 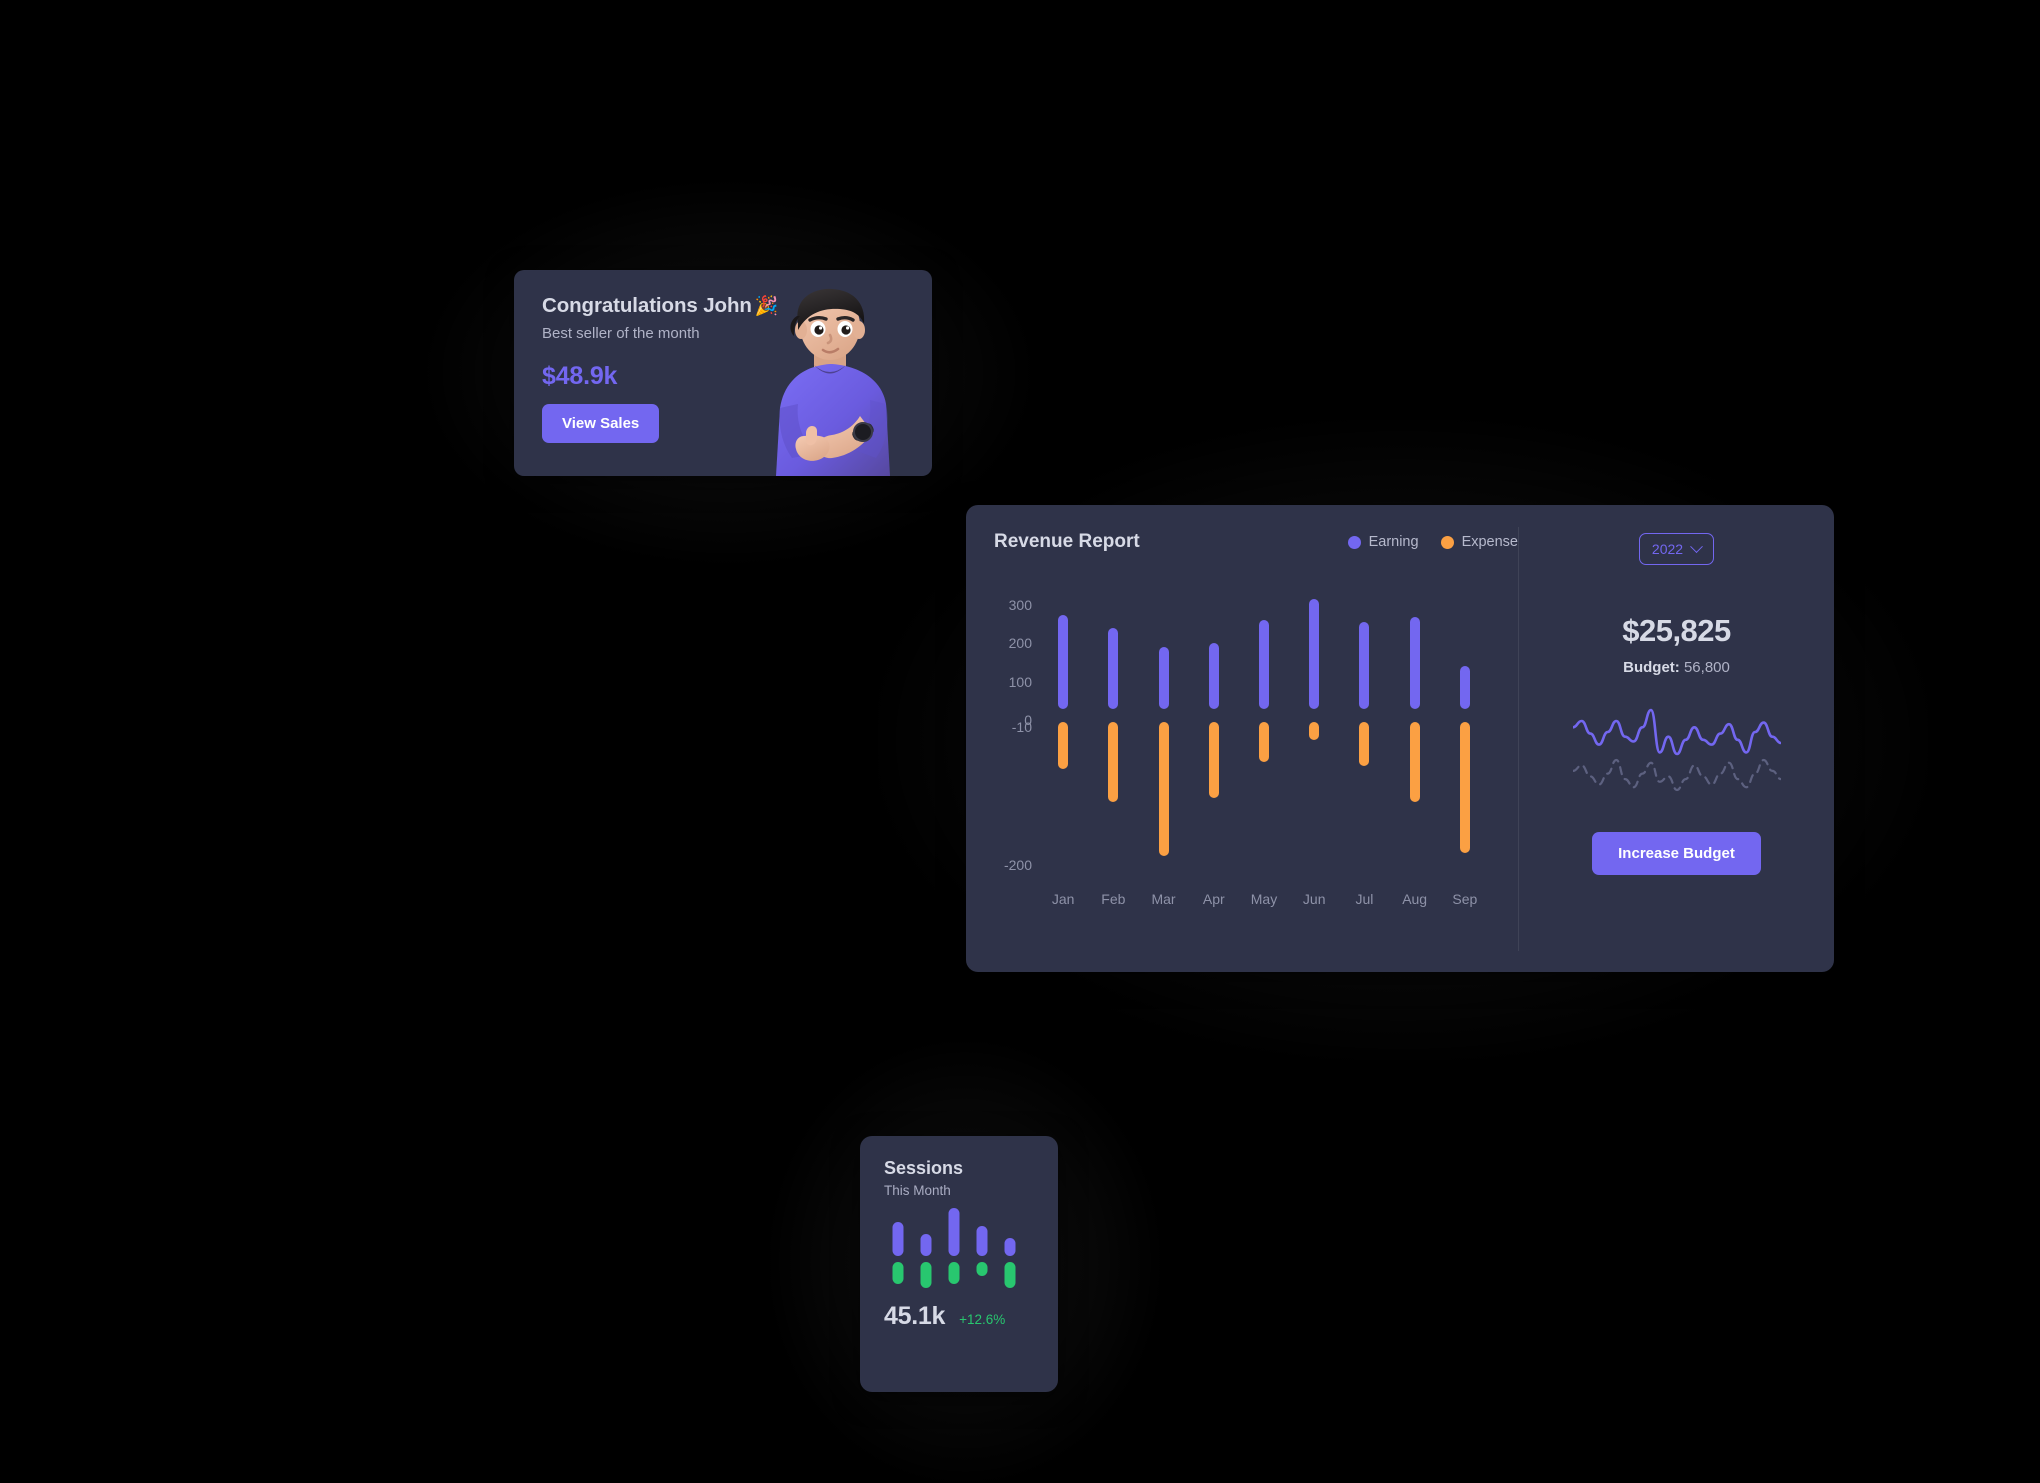 What do you see at coordinates (917, 1190) in the screenshot?
I see `sessions-subtitle: This Month` at bounding box center [917, 1190].